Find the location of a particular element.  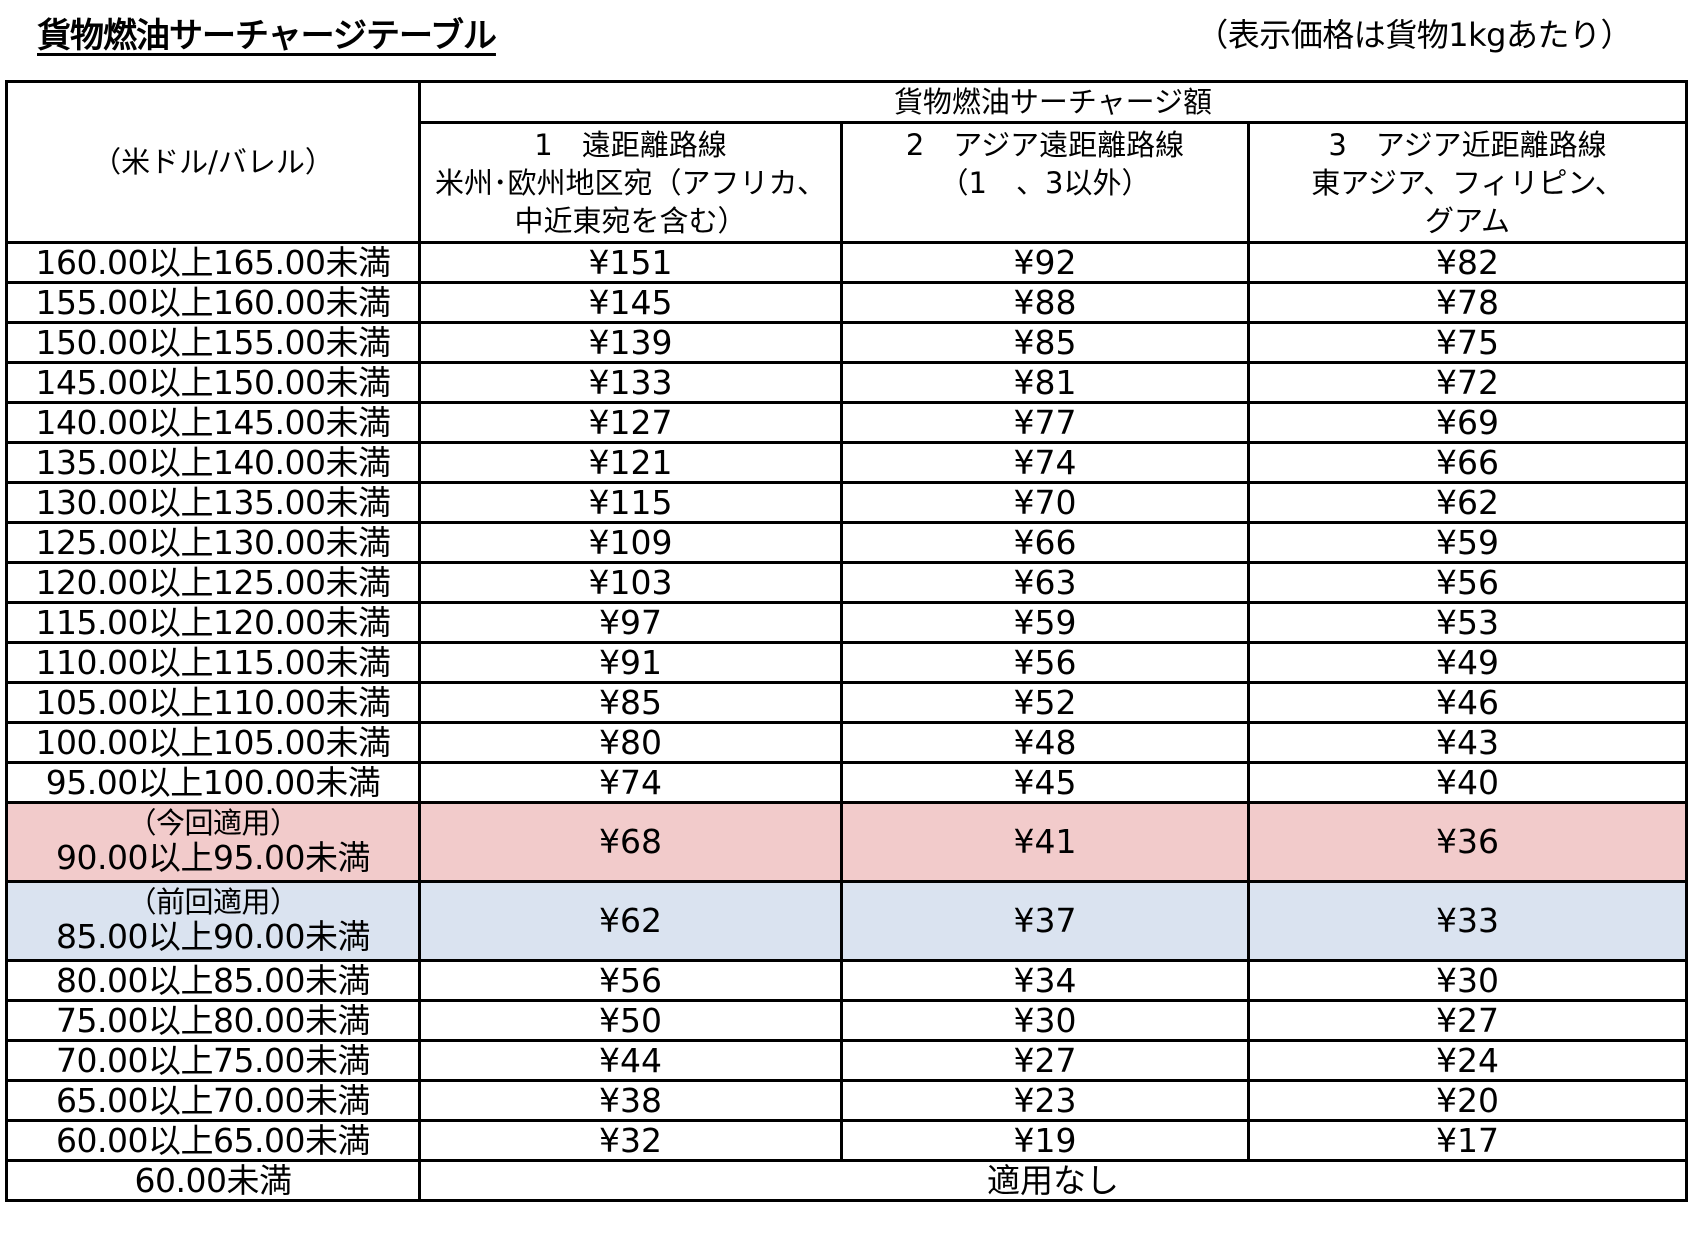

column-header-line: 3 アジア近距離路線 is located at coordinates (1467, 144).